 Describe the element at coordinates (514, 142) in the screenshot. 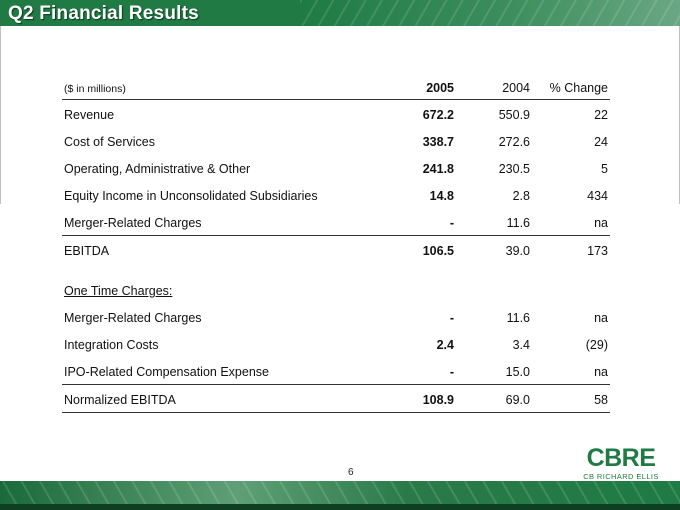

I see `value-2004: 272.6` at that location.